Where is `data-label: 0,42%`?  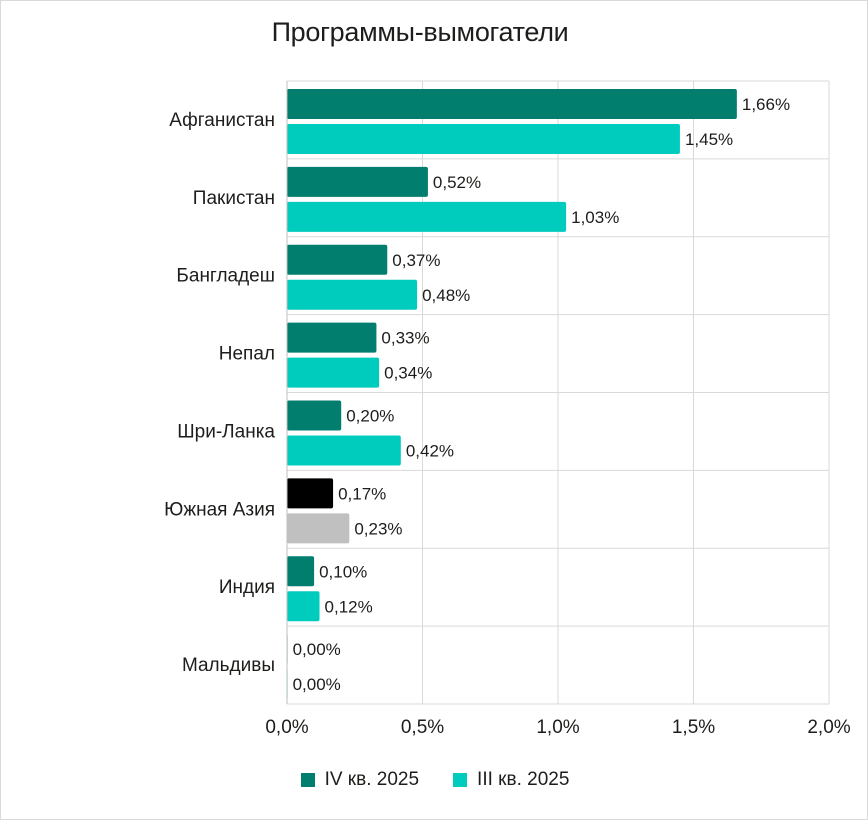
data-label: 0,42% is located at coordinates (430, 451).